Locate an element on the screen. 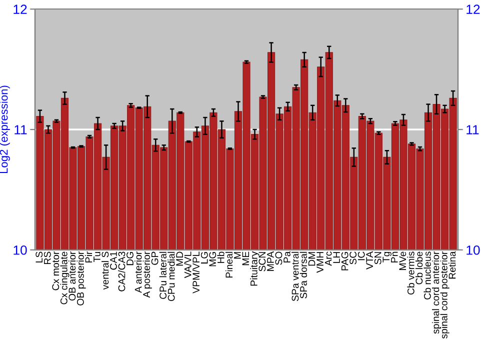 This screenshot has width=500, height=350. x-tick-label: OB posterior is located at coordinates (81, 278).